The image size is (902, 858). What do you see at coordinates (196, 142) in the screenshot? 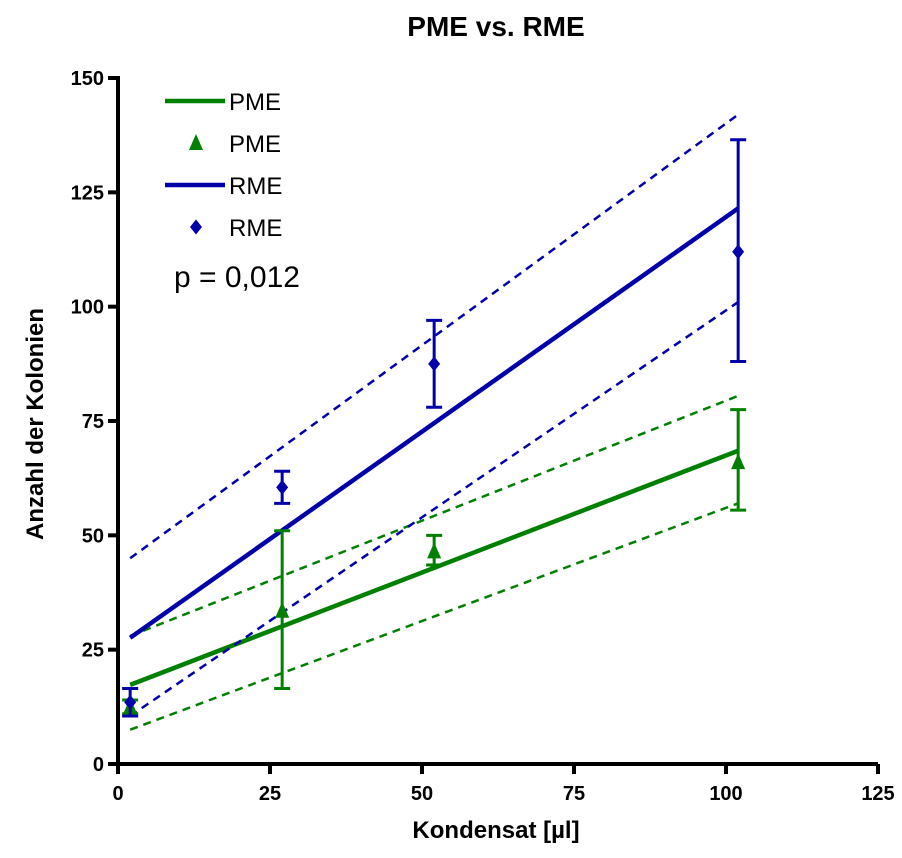
I see `legend-pme-marker-swatch` at bounding box center [196, 142].